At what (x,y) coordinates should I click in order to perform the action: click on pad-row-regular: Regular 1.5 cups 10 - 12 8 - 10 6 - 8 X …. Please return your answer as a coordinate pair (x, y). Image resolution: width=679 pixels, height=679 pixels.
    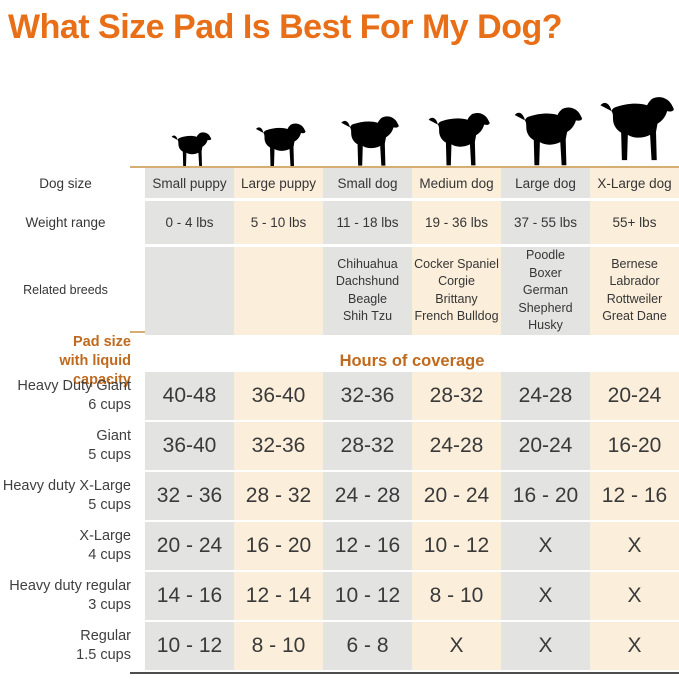
    Looking at the image, I should click on (339, 646).